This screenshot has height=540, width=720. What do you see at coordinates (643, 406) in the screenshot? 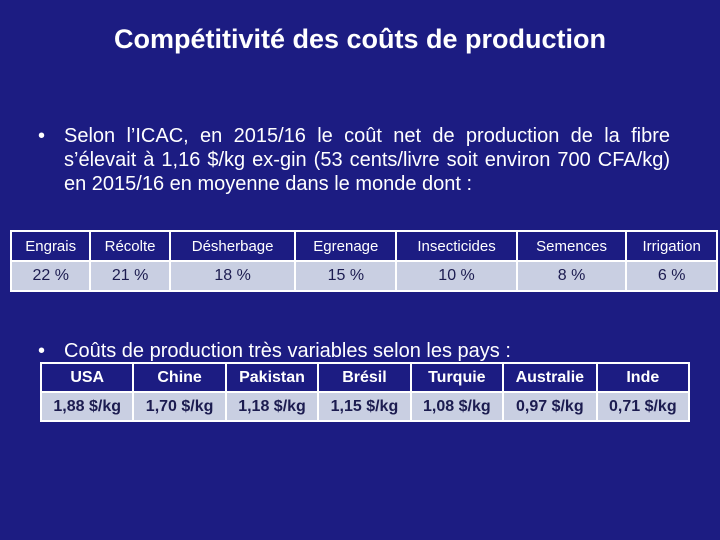
I see `value-cell: 0,71 $/kg` at bounding box center [643, 406].